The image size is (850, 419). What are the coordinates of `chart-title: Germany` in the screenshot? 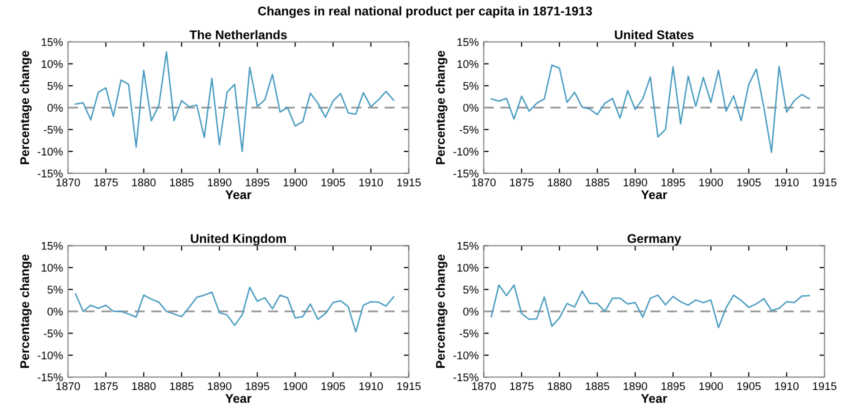 It's located at (655, 240).